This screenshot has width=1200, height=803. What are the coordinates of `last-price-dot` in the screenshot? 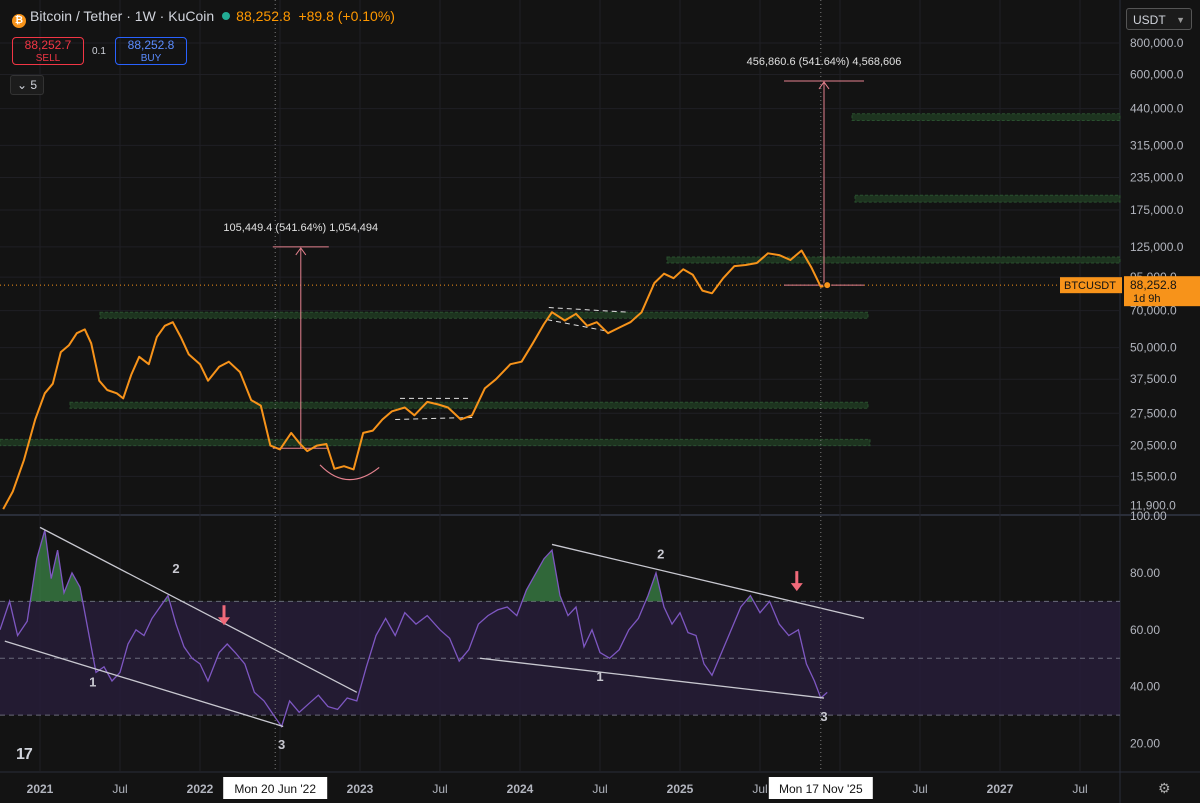 It's located at (827, 285).